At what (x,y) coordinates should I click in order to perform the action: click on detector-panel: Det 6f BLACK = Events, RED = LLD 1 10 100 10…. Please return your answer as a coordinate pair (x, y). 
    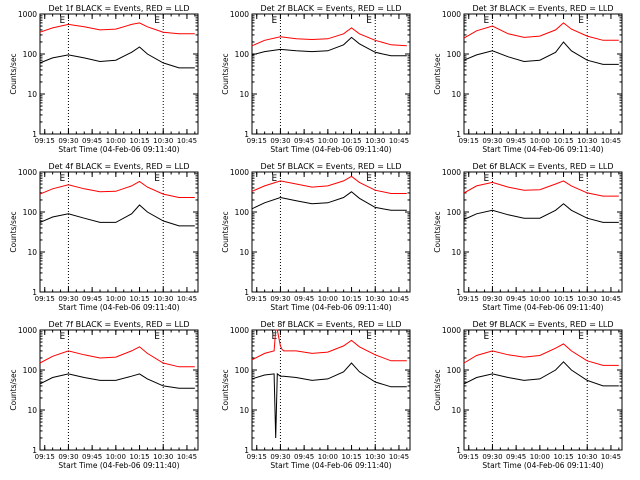
    Looking at the image, I should click on (528, 237).